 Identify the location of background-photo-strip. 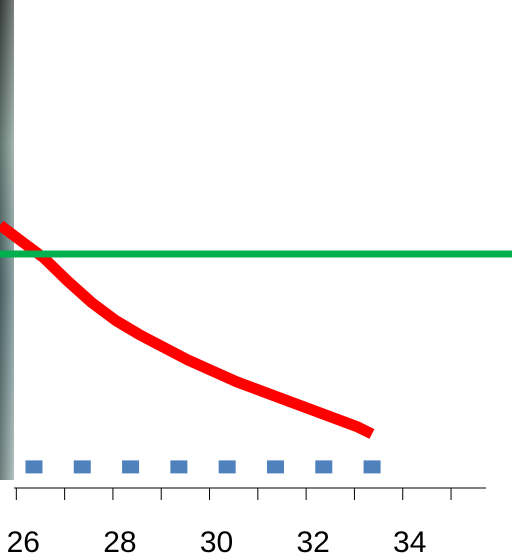
(7, 240).